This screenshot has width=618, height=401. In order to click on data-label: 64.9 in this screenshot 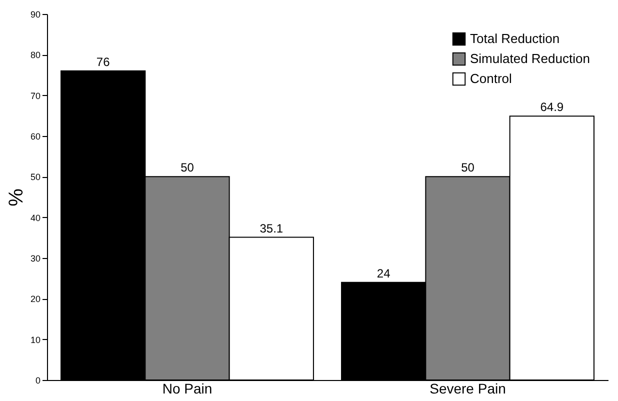, I will do `click(552, 107)`.